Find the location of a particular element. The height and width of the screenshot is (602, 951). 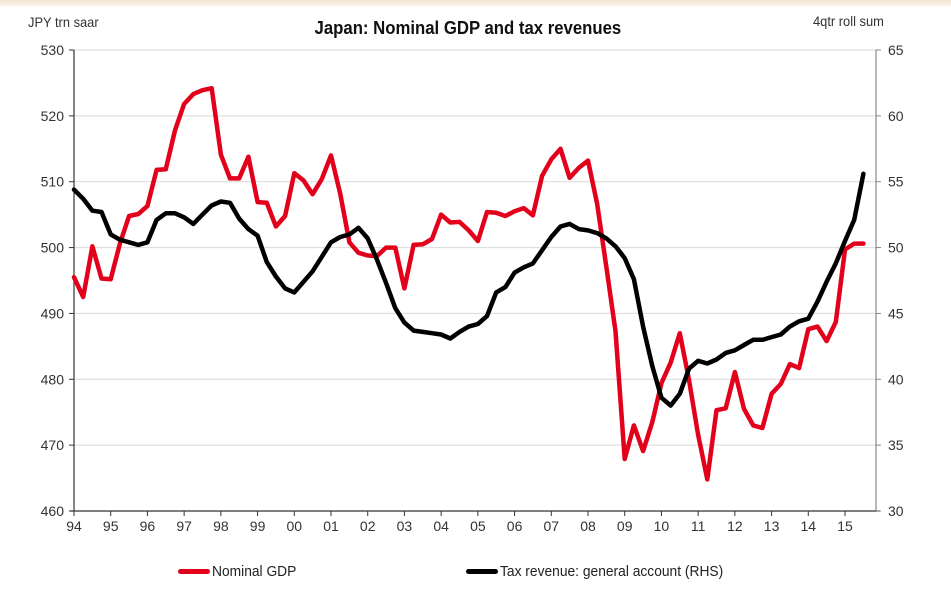

legend-swatch-red is located at coordinates (194, 571).